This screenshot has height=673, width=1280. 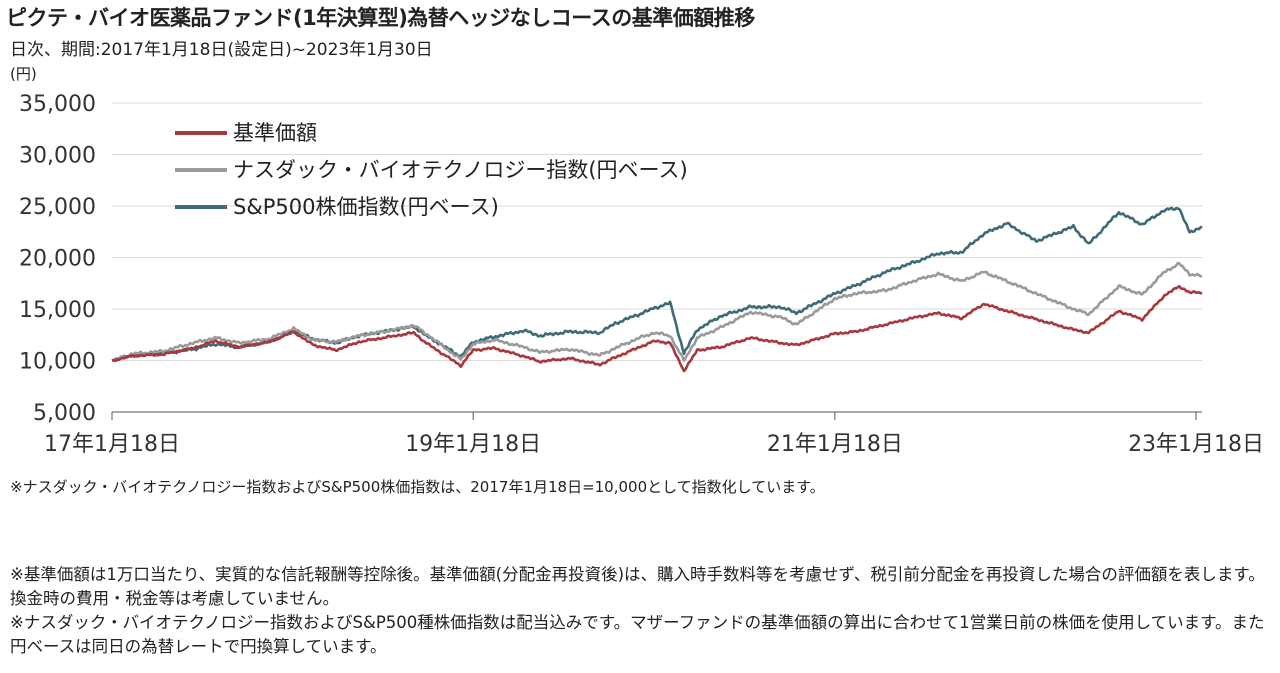 What do you see at coordinates (57, 259) in the screenshot?
I see `y-tick-label: 20,000` at bounding box center [57, 259].